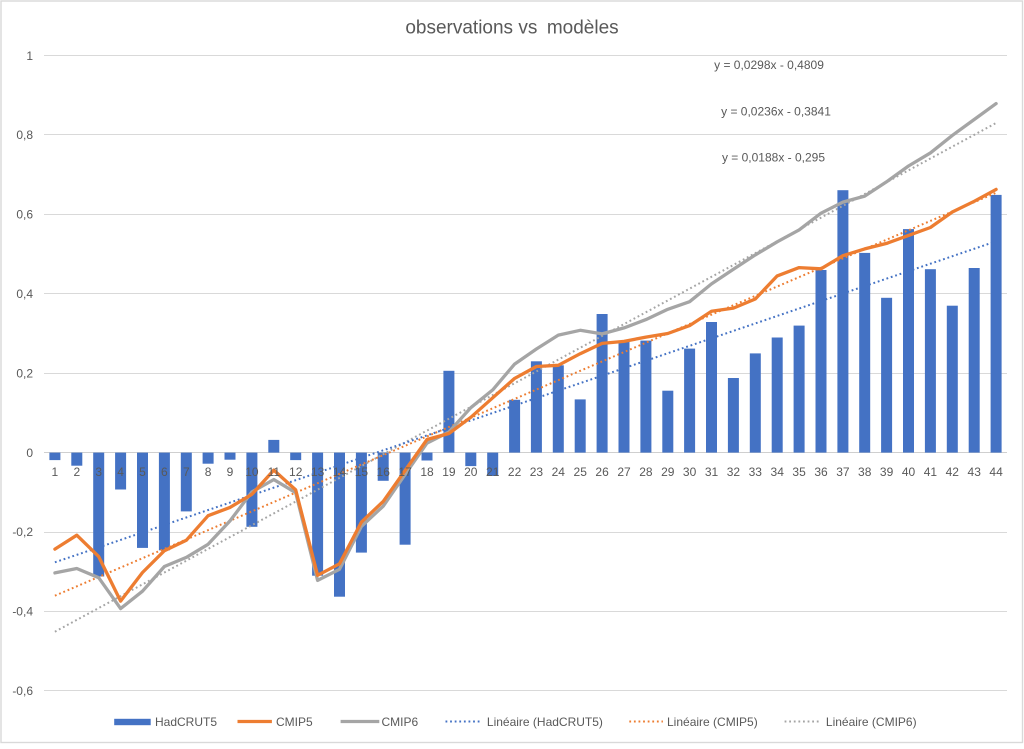 Image resolution: width=1024 pixels, height=749 pixels. What do you see at coordinates (318, 472) in the screenshot?
I see `svg-text: 13` at bounding box center [318, 472].